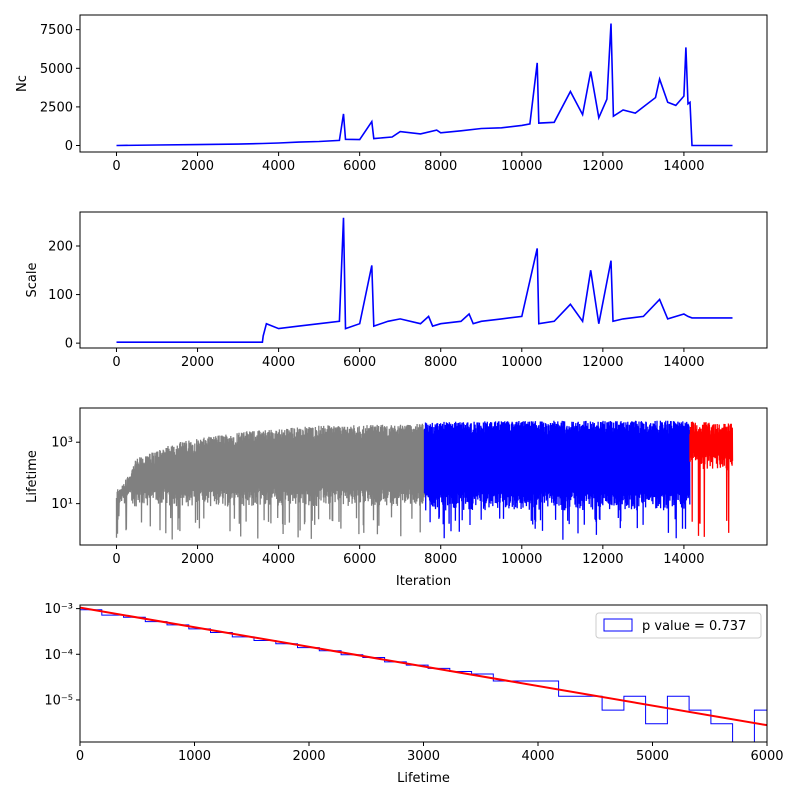 This screenshot has height=800, width=800. Describe the element at coordinates (56, 30) in the screenshot. I see `y-tick-label: 7500` at that location.